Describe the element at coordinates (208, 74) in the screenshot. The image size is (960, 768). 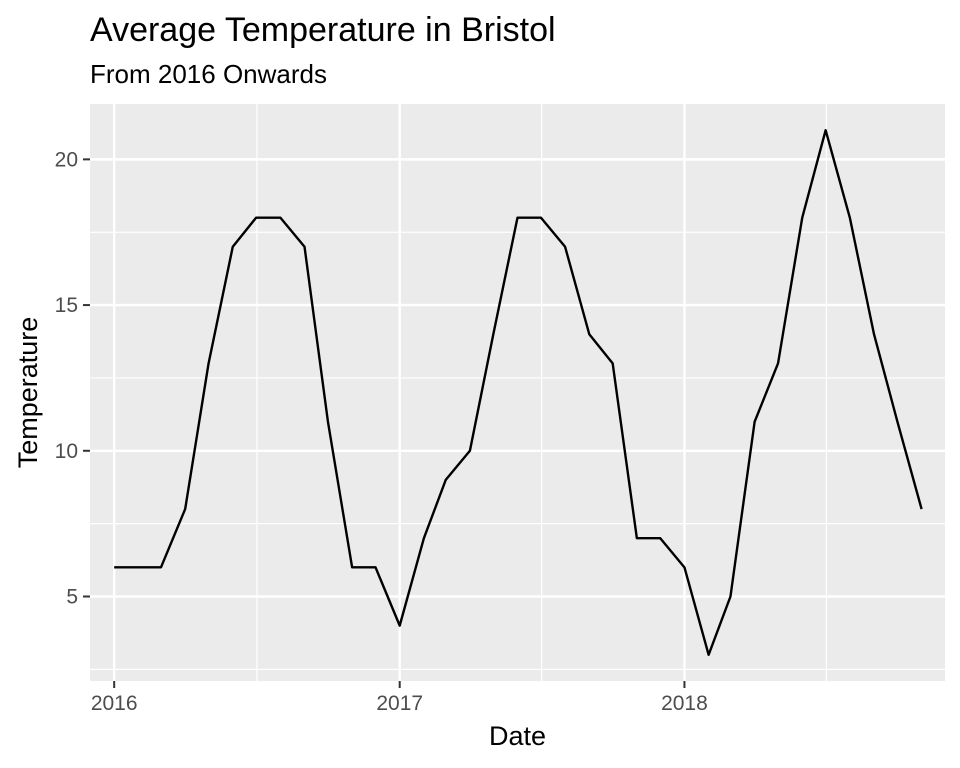
I see `chart-subtitle: From 2016 Onwards` at that location.